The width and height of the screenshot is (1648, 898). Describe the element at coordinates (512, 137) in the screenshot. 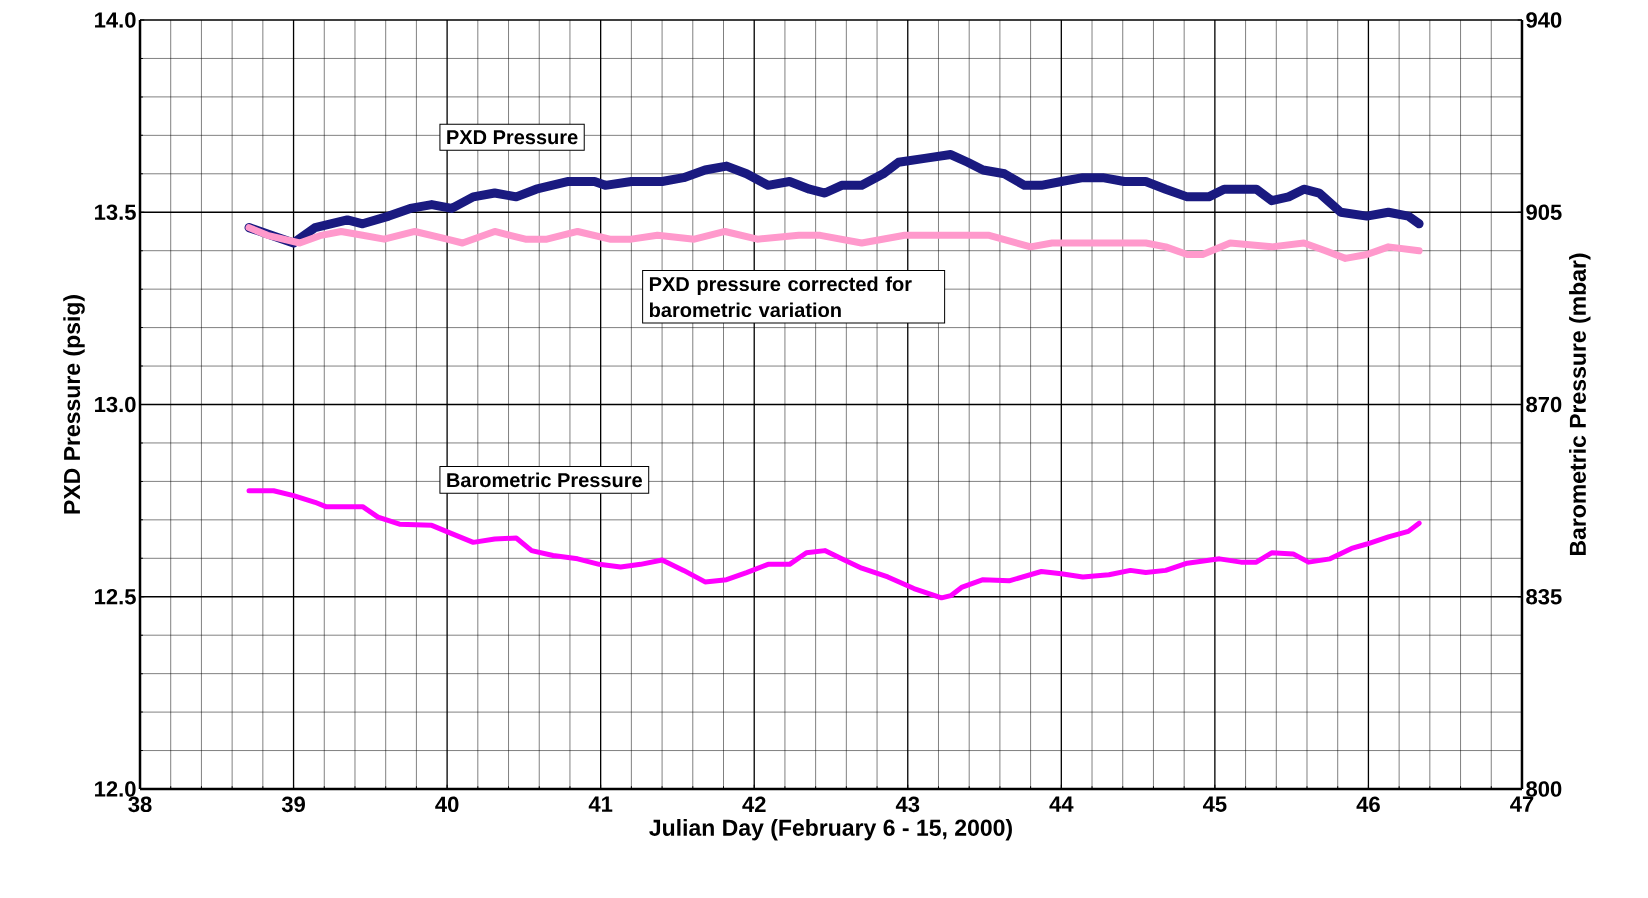

I see `series-label: PXD Pressure` at that location.